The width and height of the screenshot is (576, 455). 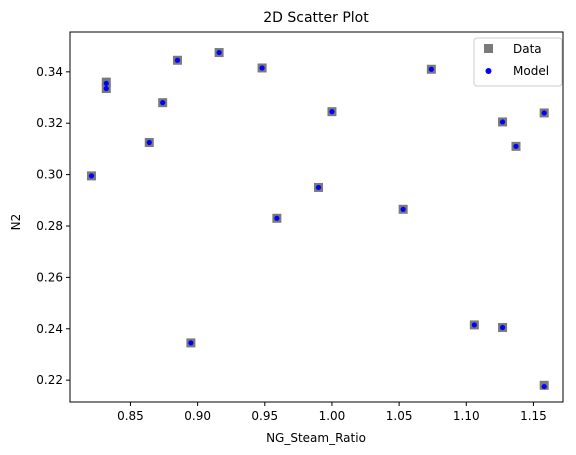 What do you see at coordinates (49, 72) in the screenshot?
I see `y-tick-label: 0.34` at bounding box center [49, 72].